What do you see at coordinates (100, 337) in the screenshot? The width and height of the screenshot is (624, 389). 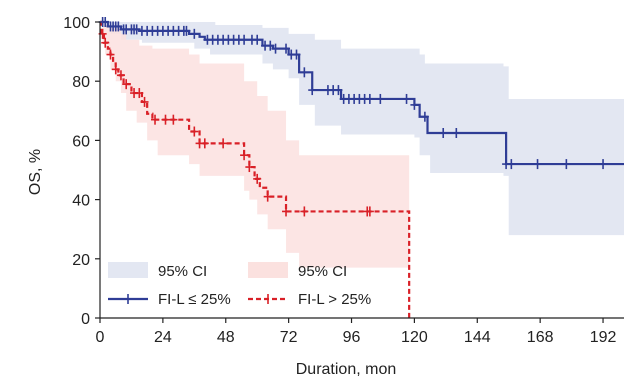 I see `x-tick-label: 0` at bounding box center [100, 337].